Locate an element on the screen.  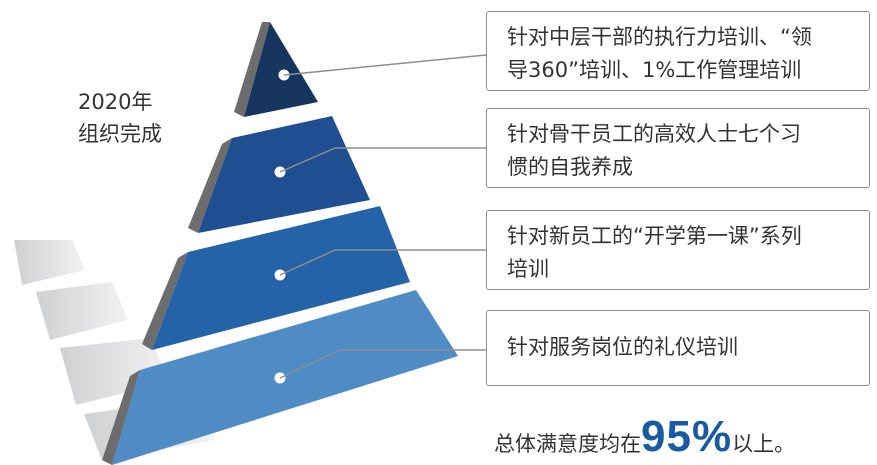
callout-tier-3-line2: 培训 is located at coordinates (528, 269).